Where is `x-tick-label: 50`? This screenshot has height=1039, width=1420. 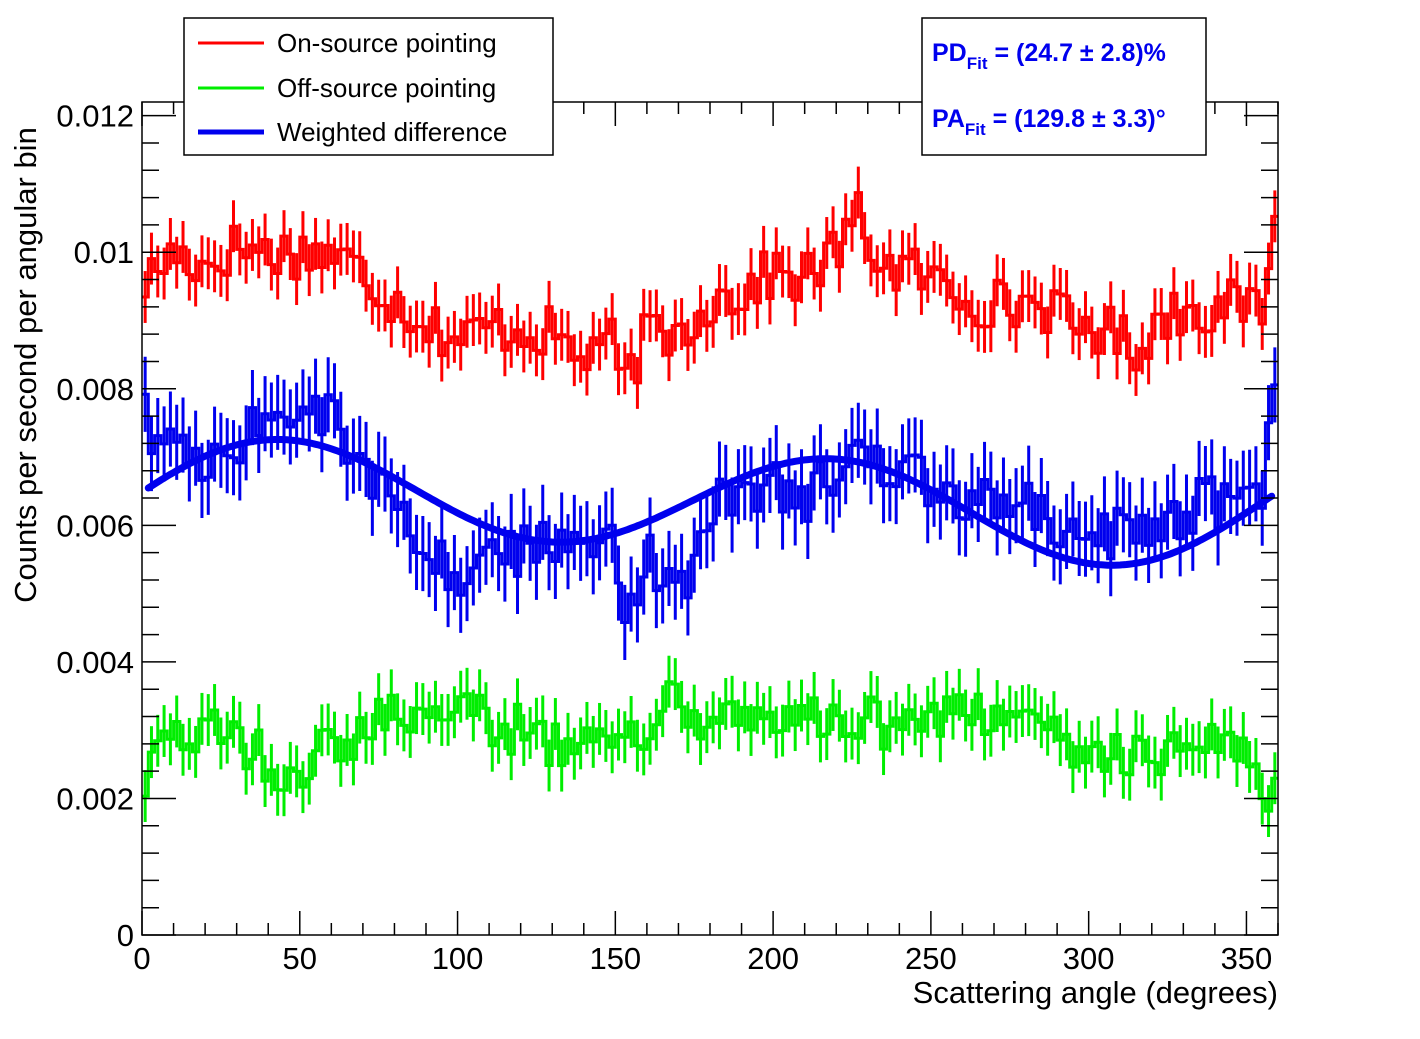 x-tick-label: 50 is located at coordinates (300, 958).